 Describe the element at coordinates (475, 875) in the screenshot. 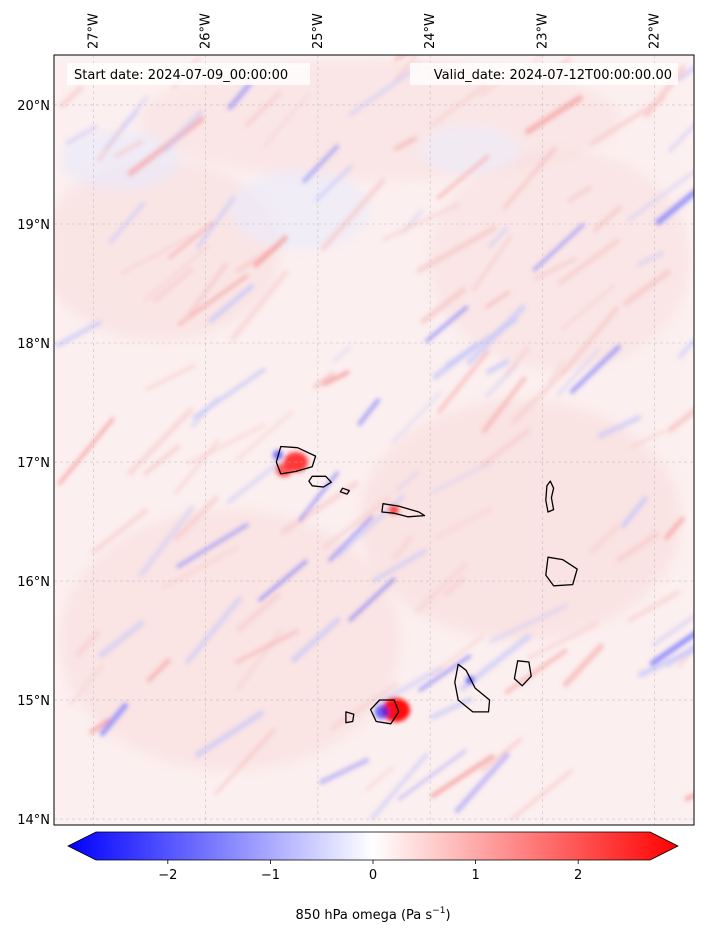

I see `colorbar-tick-label: 1` at that location.